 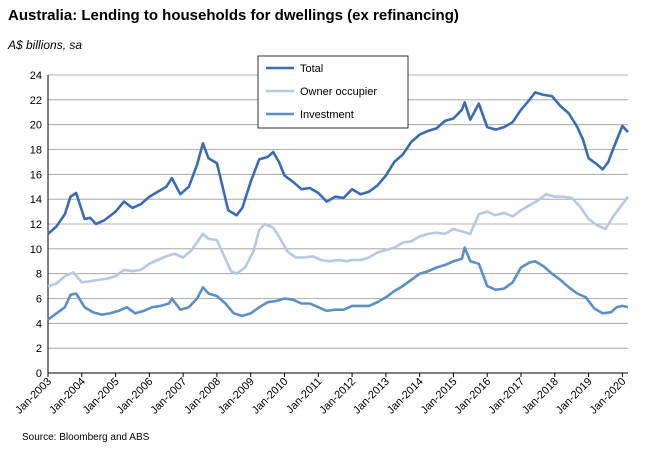 What do you see at coordinates (36, 101) in the screenshot?
I see `y-tick-label: 22` at bounding box center [36, 101].